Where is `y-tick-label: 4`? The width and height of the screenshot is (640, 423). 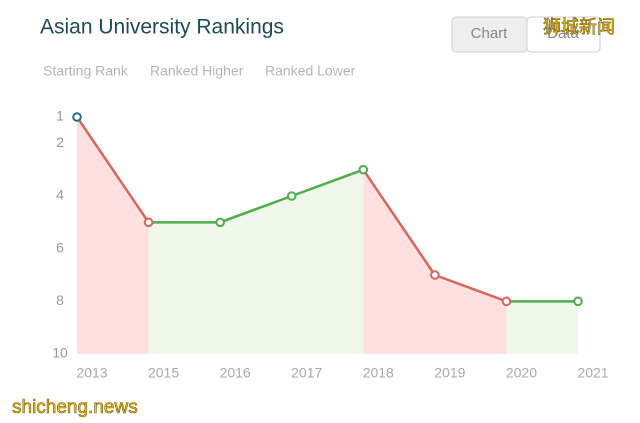 y-tick-label: 4 is located at coordinates (60, 195).